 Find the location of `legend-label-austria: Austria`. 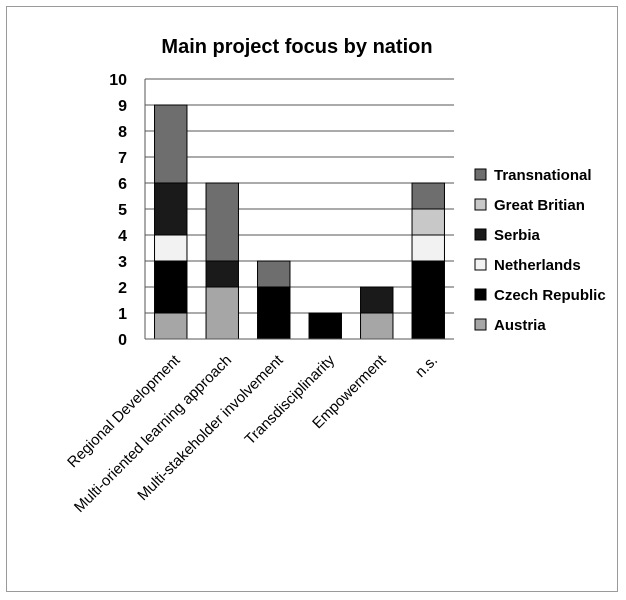

legend-label-austria: Austria is located at coordinates (520, 325).